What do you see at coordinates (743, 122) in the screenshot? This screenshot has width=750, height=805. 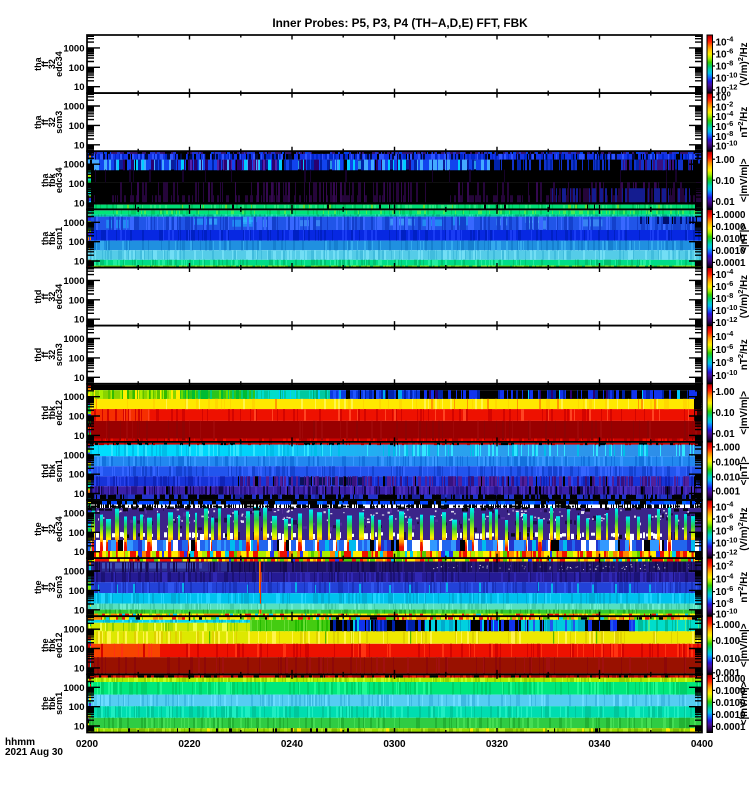 I see `svg-text: nT2/Hz` at bounding box center [743, 122].